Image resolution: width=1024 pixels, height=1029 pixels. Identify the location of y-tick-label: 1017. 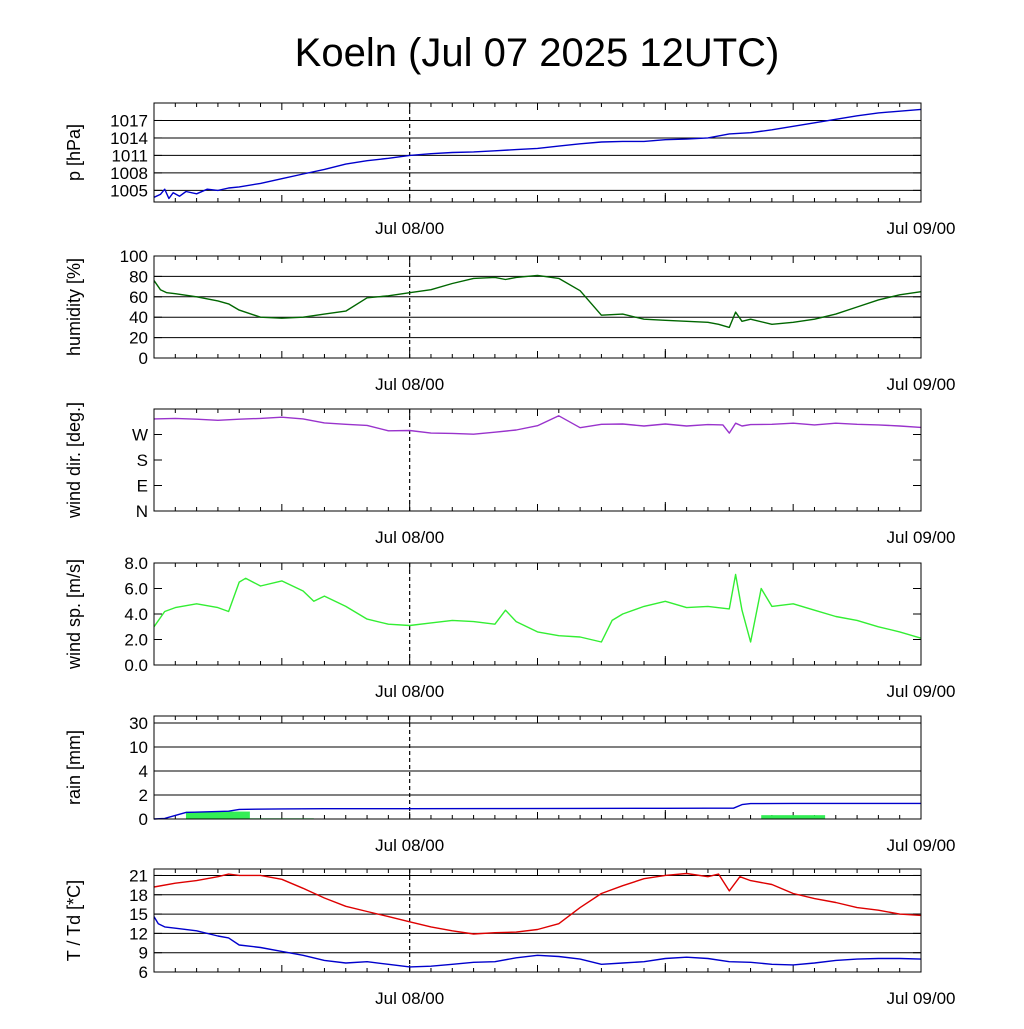
(129, 120).